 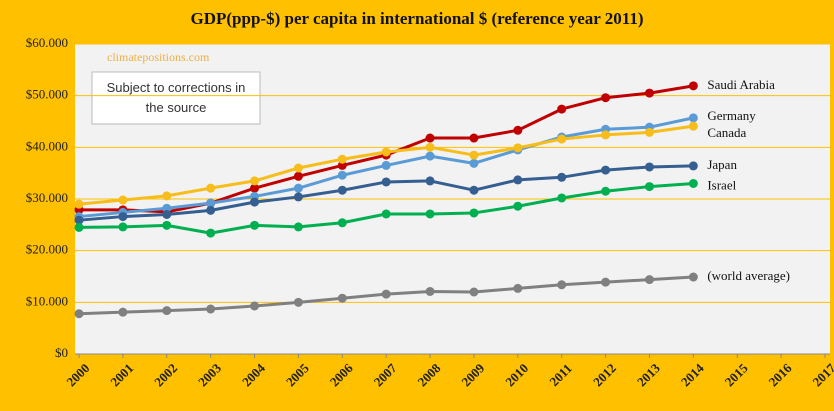 What do you see at coordinates (726, 132) in the screenshot?
I see `series-label: Canada` at bounding box center [726, 132].